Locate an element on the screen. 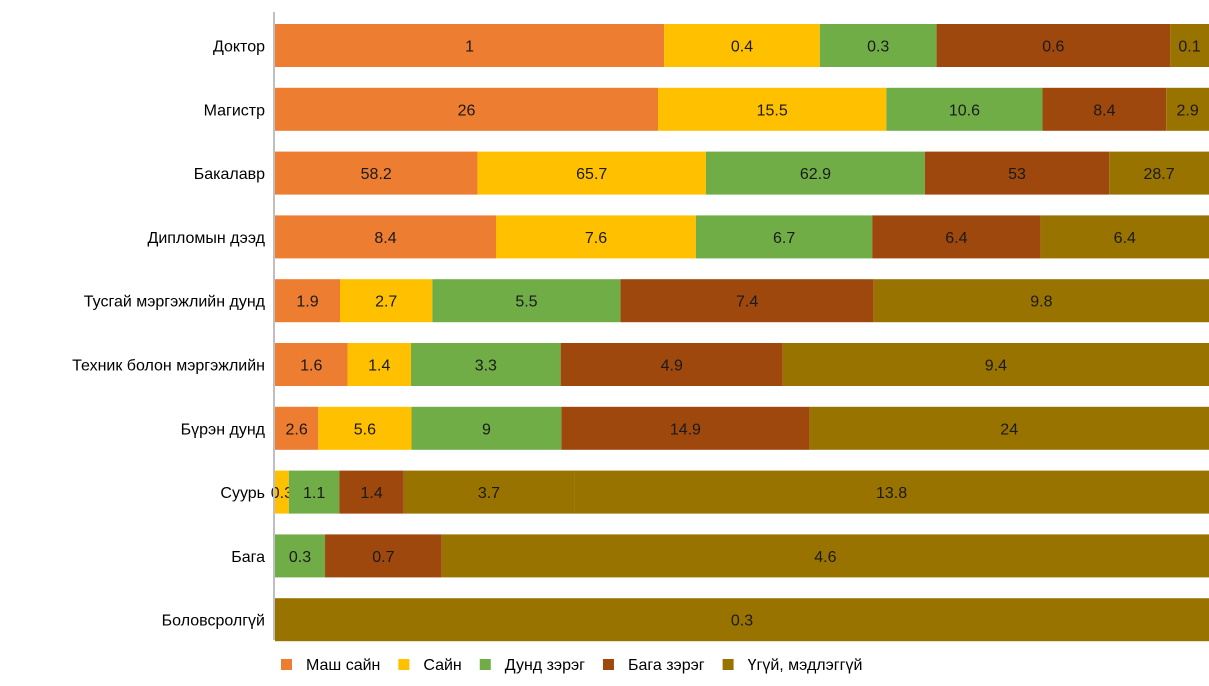  bar-segment-доктор-4 is located at coordinates (1189, 45).